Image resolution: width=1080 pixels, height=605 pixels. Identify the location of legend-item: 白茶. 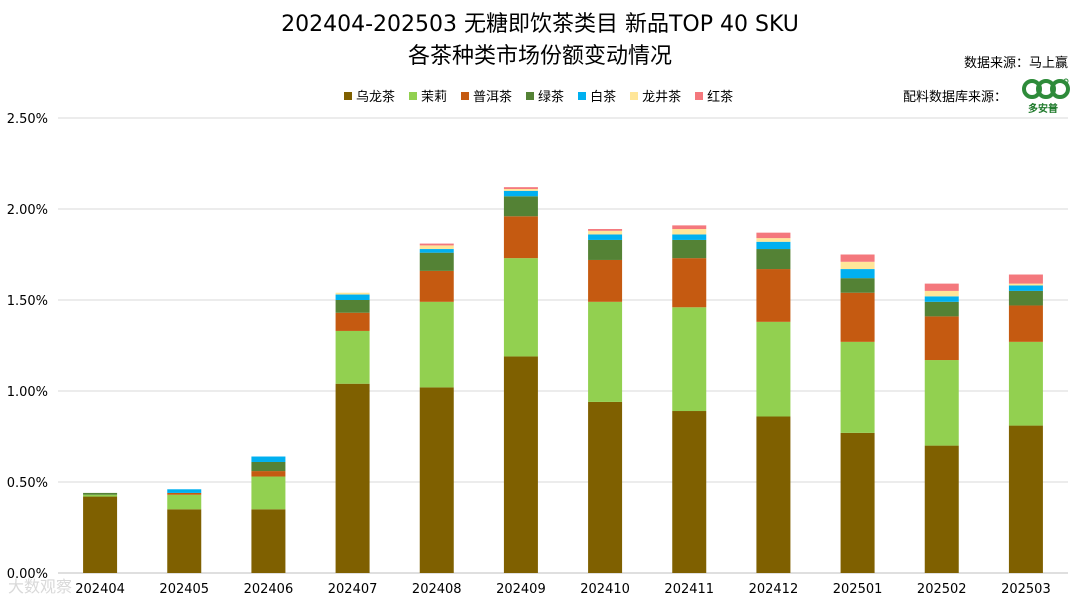
(597, 95).